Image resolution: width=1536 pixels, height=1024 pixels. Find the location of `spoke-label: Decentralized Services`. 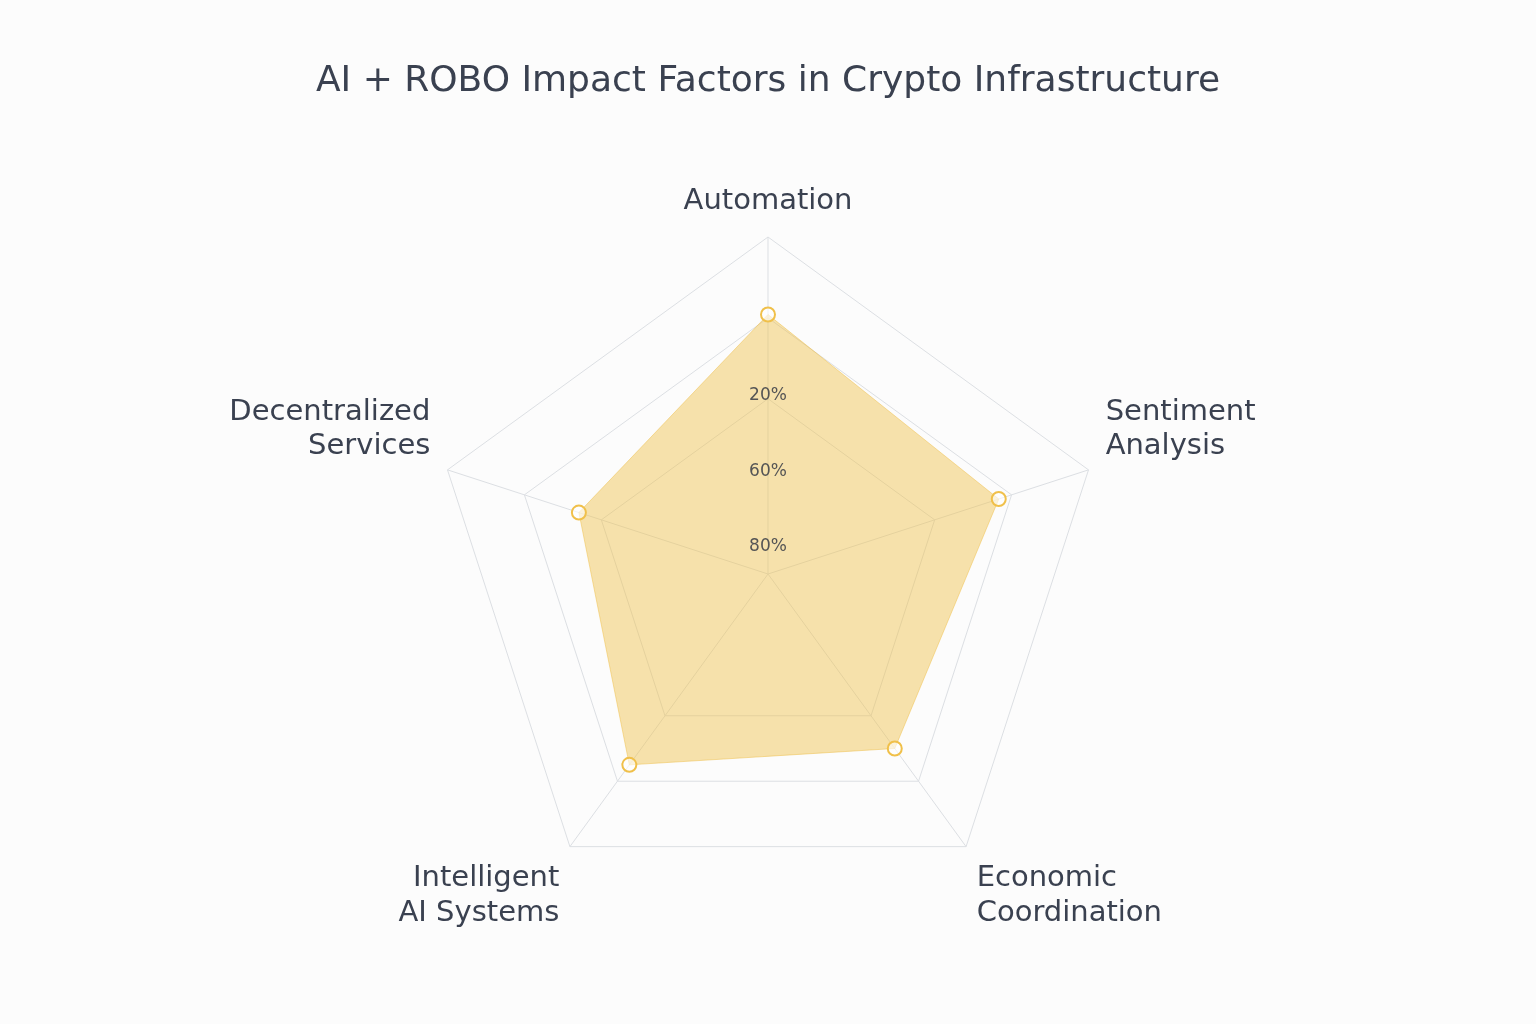

spoke-label: Decentralized Services is located at coordinates (330, 427).